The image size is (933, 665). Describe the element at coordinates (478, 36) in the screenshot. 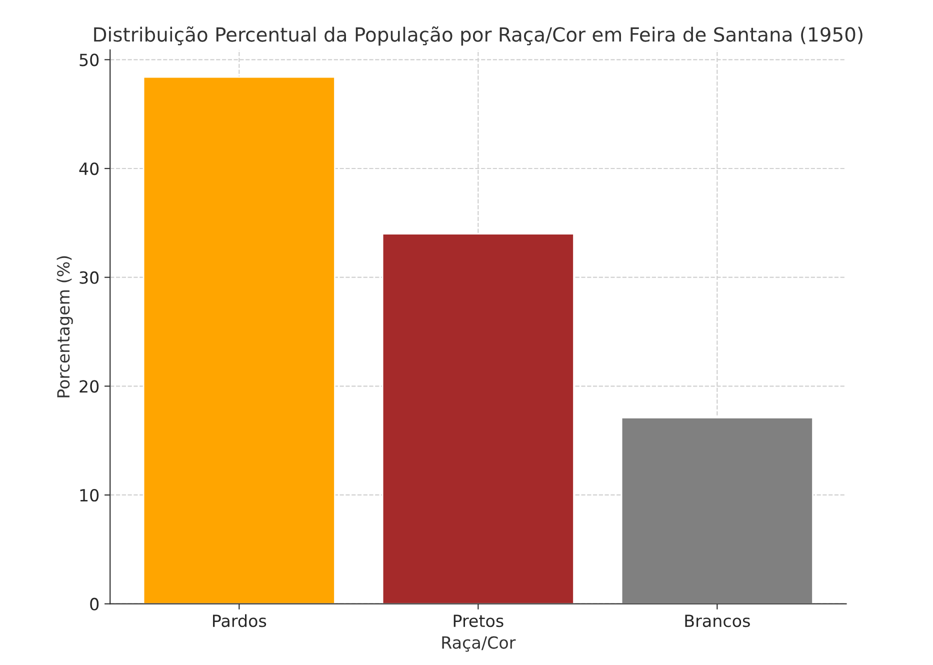

I see `chart-title: Distribuição Percentual da População por Raça/Cor em Feira de Santana (1950)` at that location.